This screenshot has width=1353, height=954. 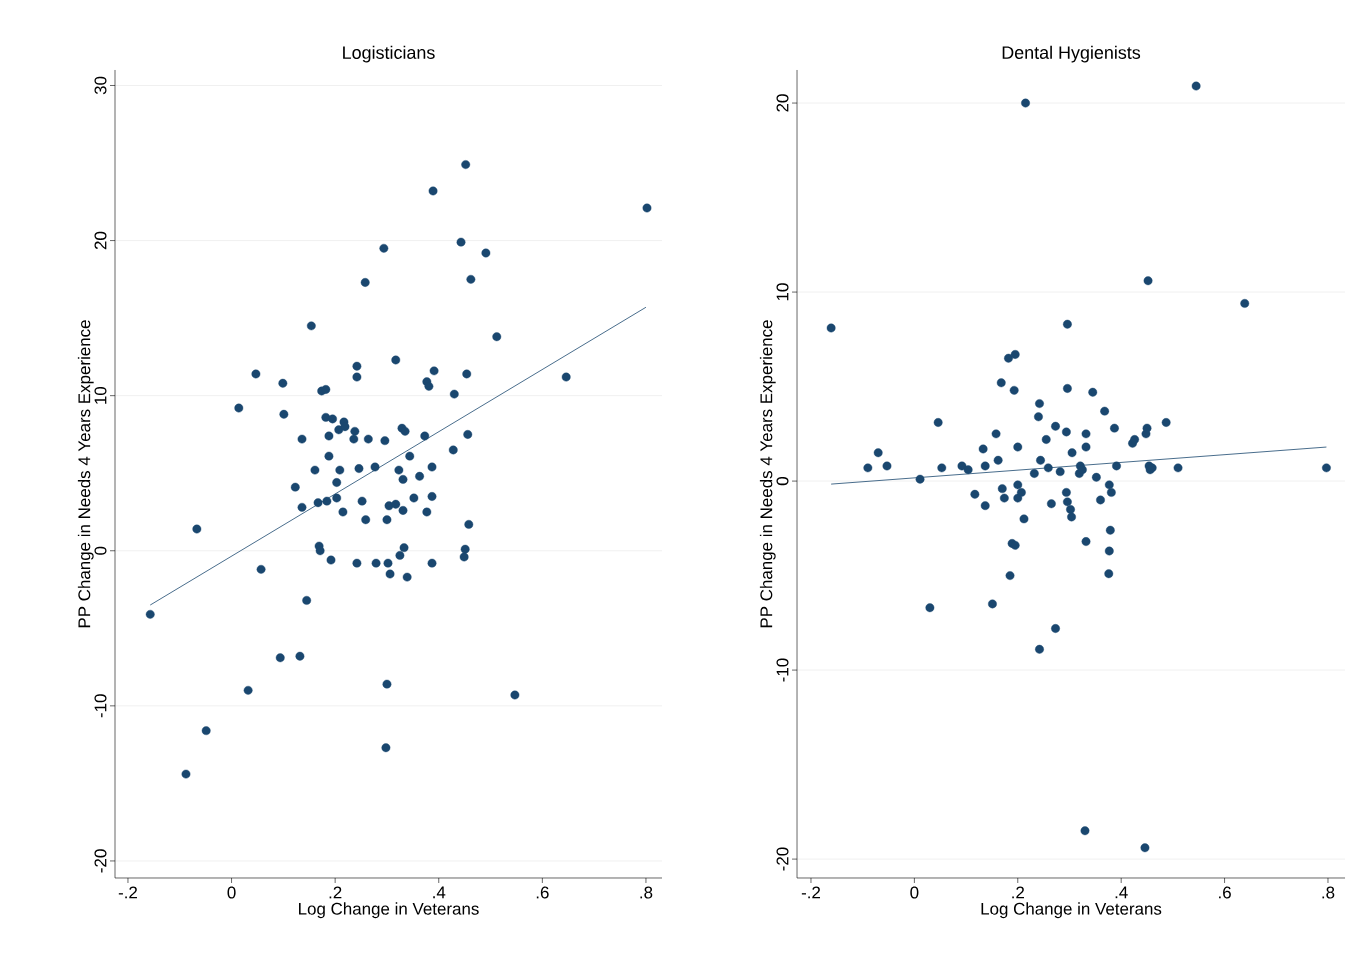 What do you see at coordinates (1071, 54) in the screenshot?
I see `chart-title: Dental Hygienists` at bounding box center [1071, 54].